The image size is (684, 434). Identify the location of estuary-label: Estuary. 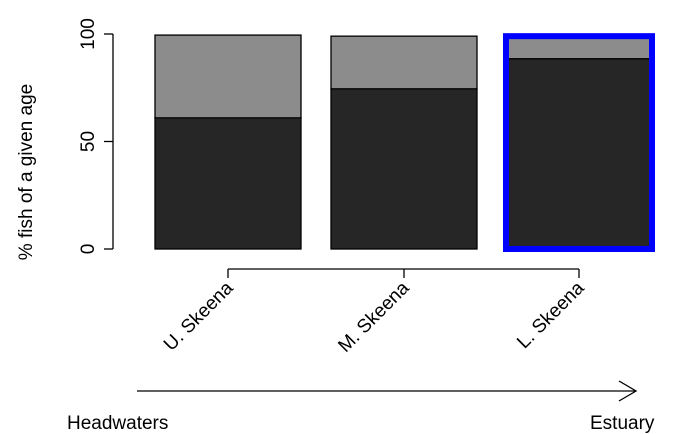
(622, 423).